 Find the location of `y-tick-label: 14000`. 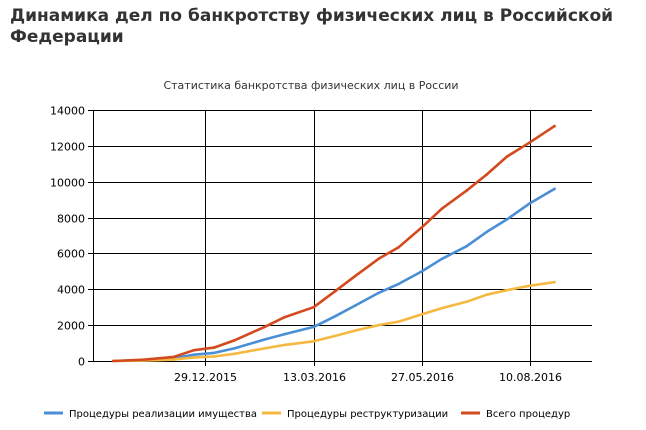

y-tick-label: 14000 is located at coordinates (67, 111).